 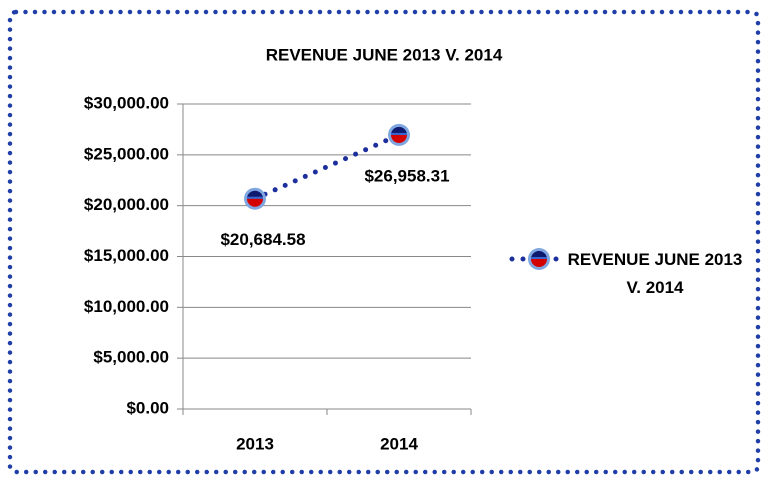 I want to click on y-tick-label: $25,000.00, so click(x=126, y=153).